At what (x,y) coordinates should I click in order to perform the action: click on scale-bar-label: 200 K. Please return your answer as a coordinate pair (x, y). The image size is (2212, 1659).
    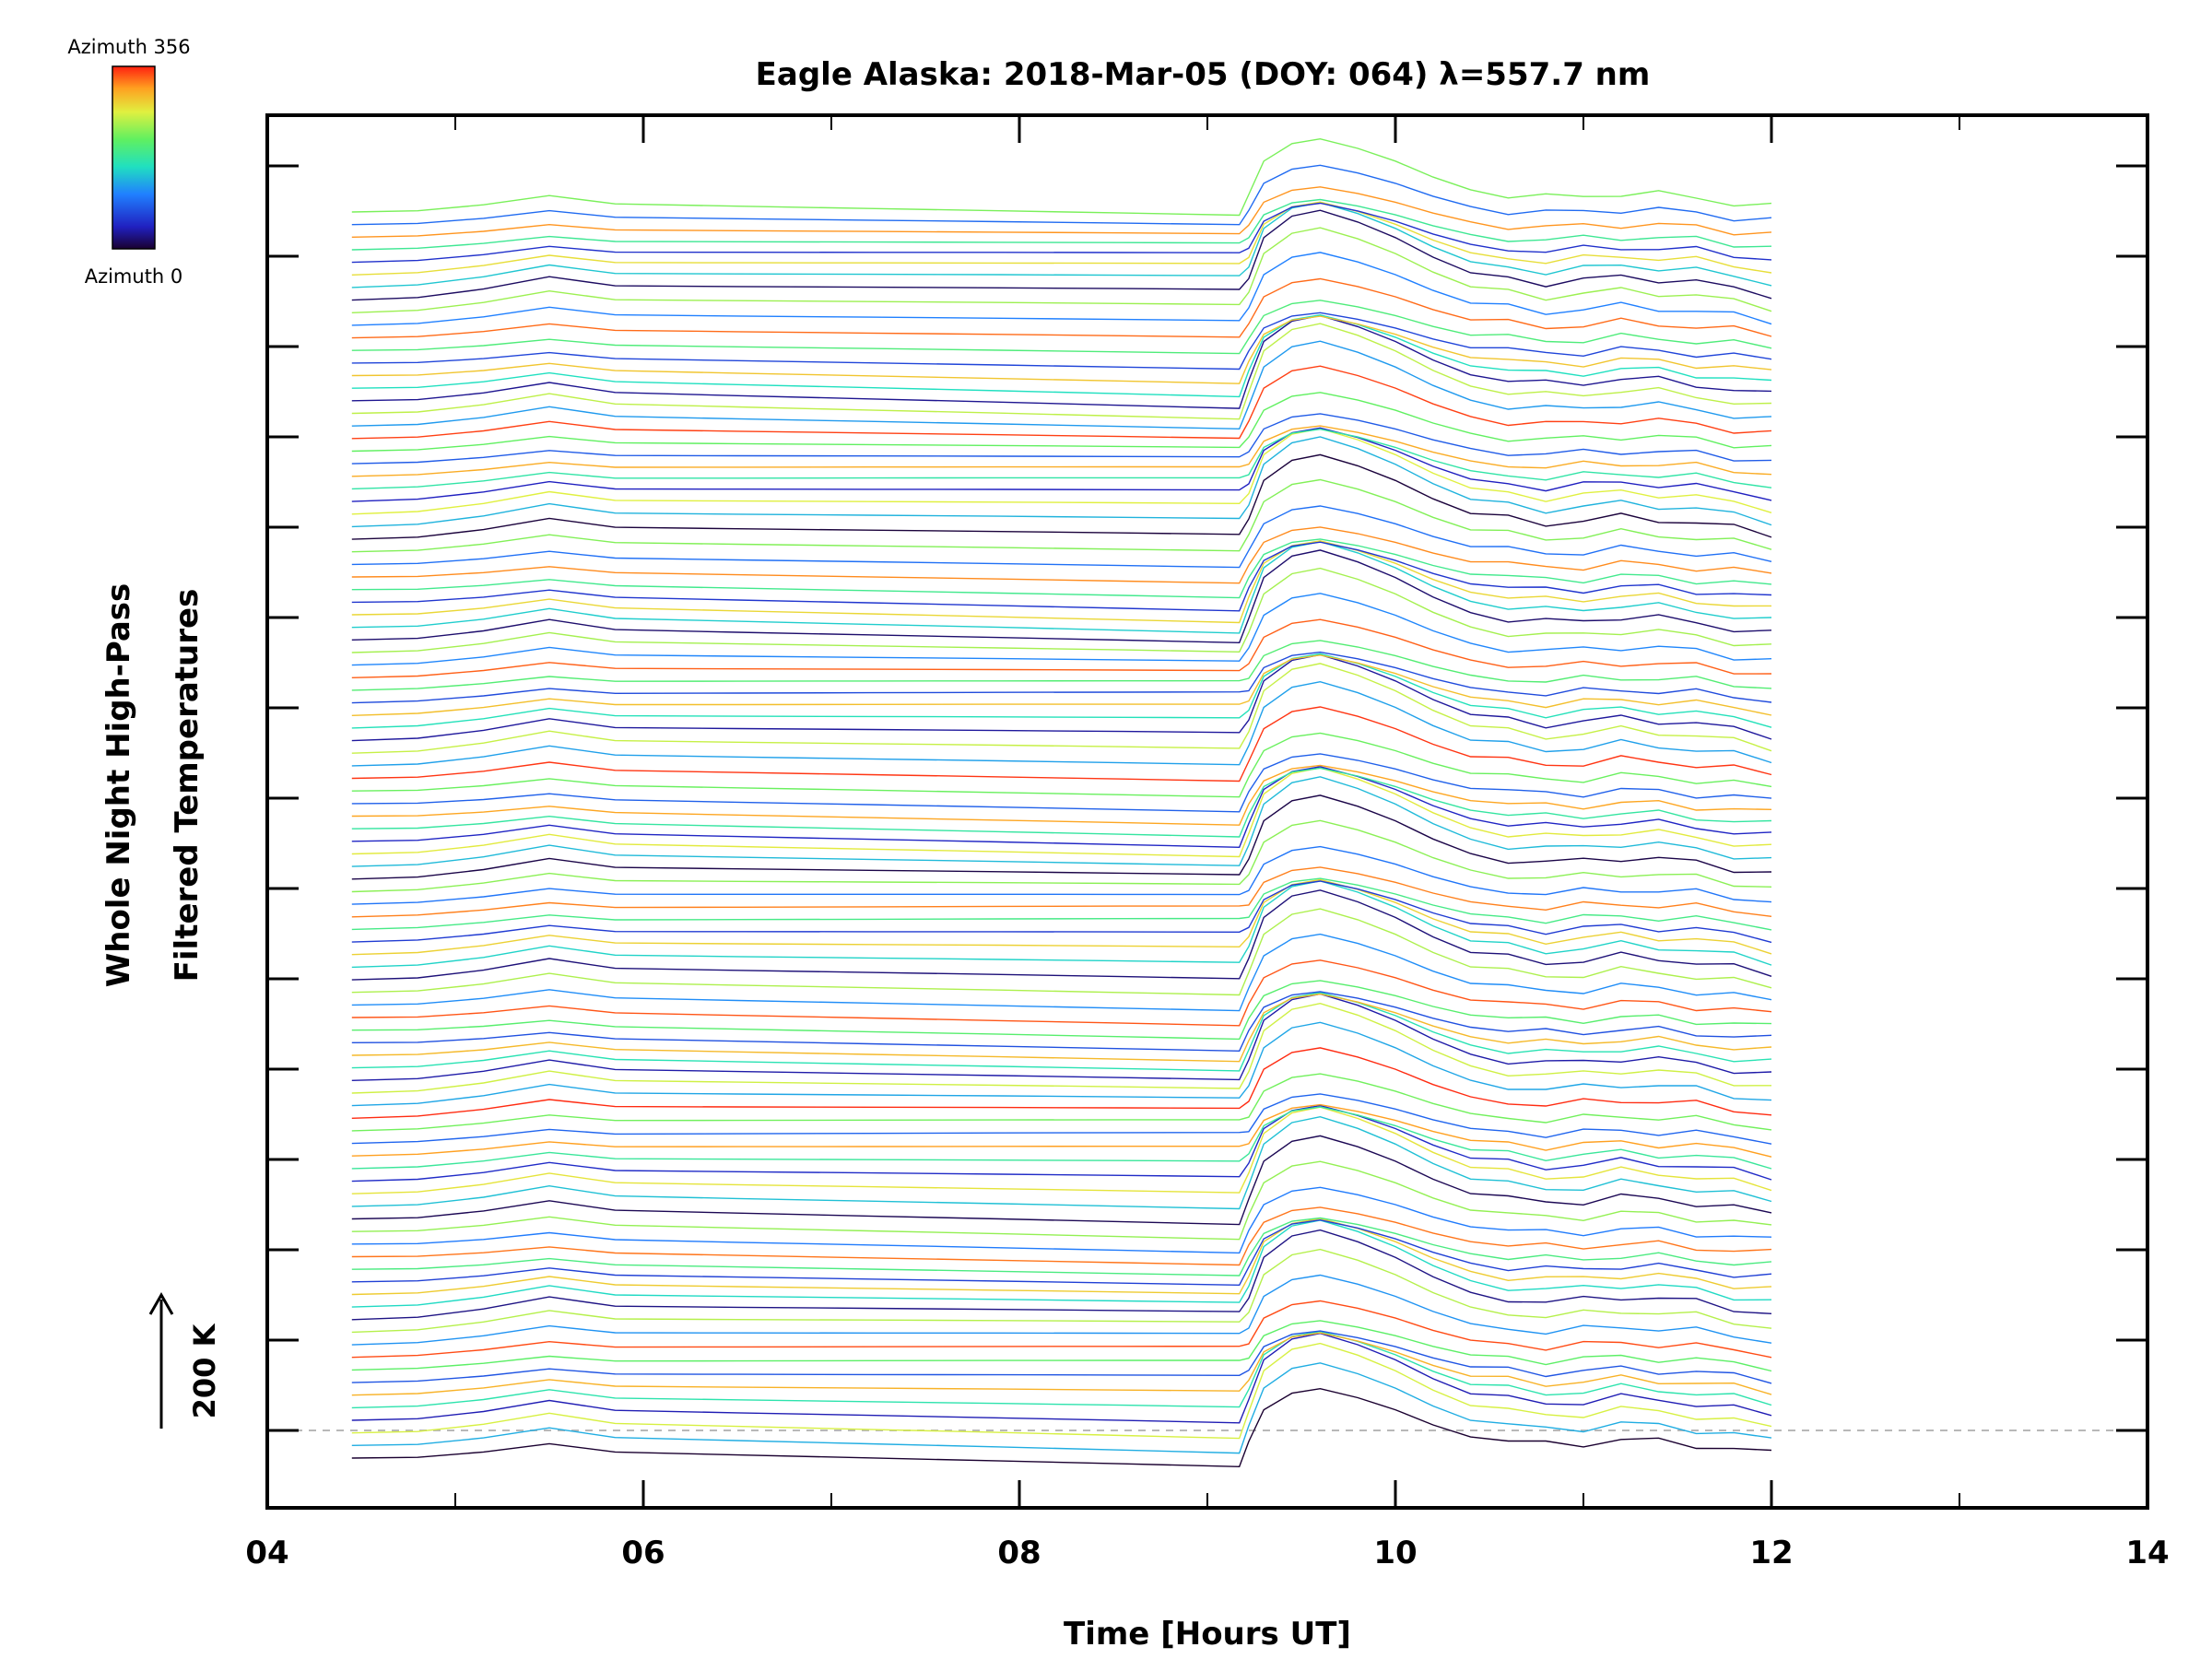
    Looking at the image, I should click on (204, 1370).